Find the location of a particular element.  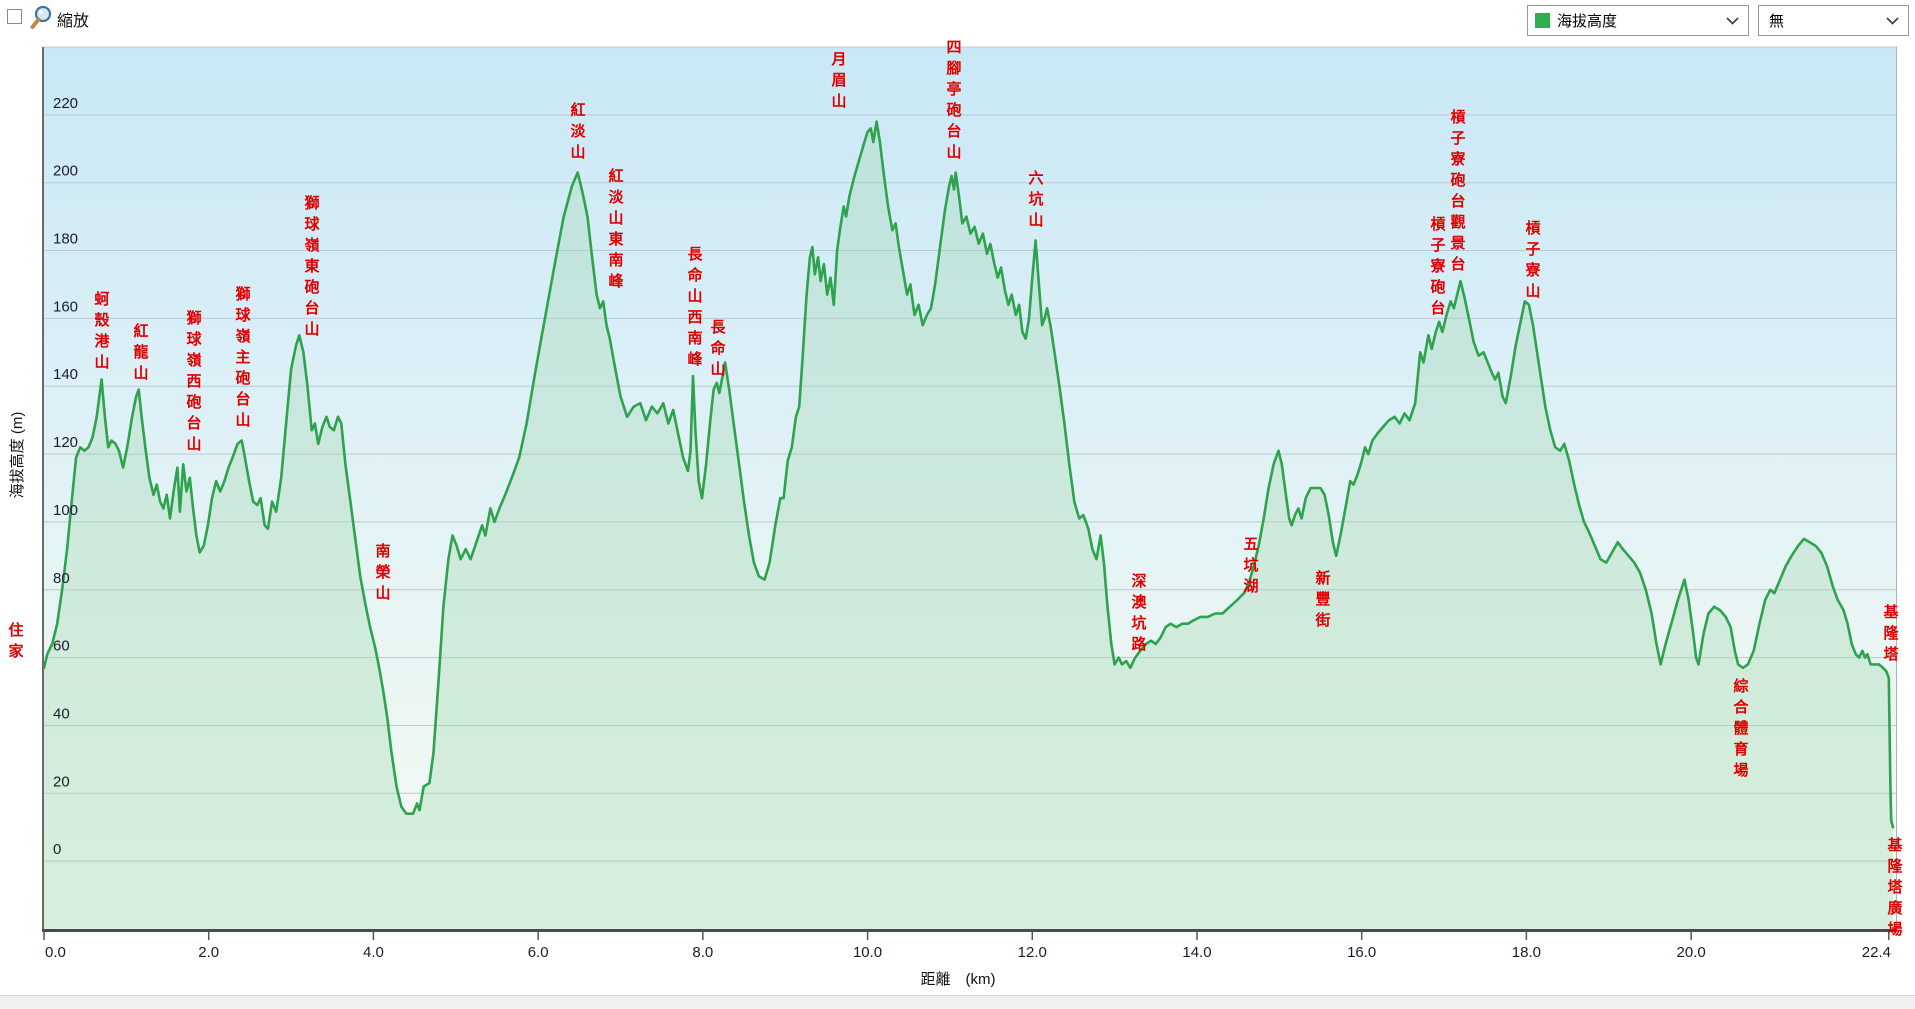

magnifier-icon is located at coordinates (41, 17).